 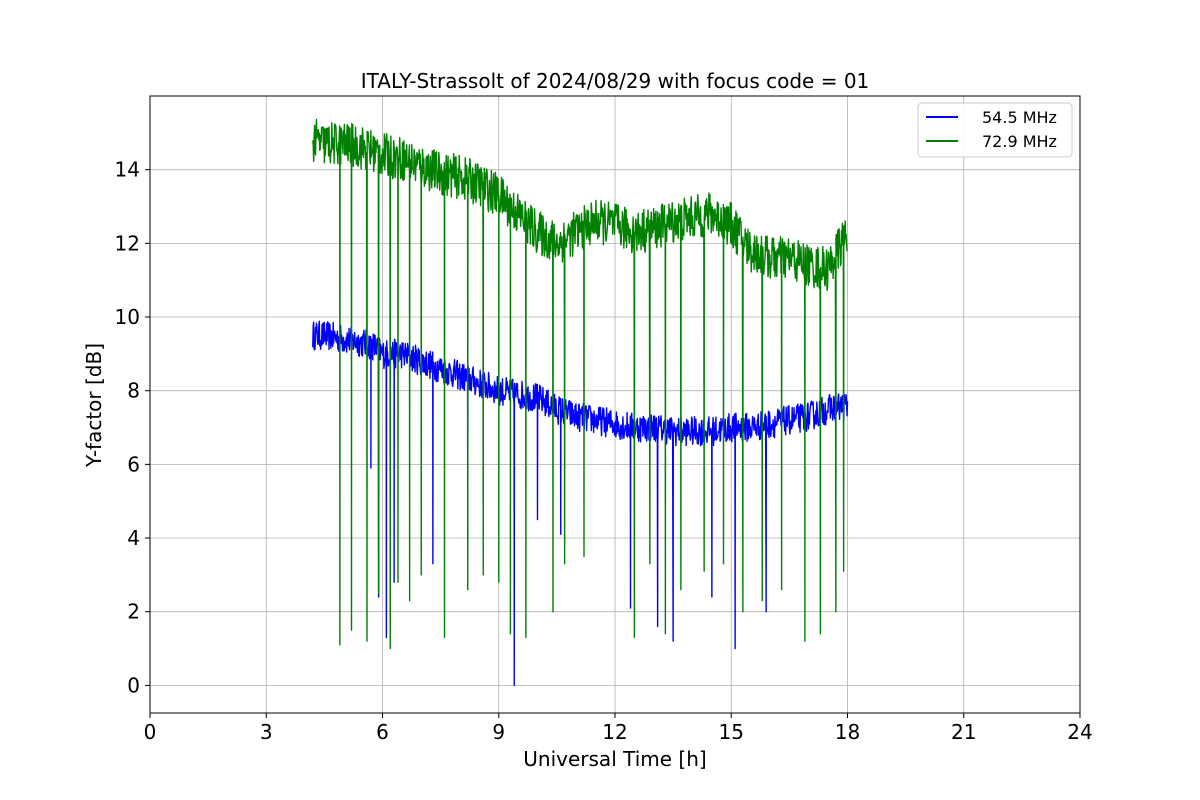 What do you see at coordinates (127, 170) in the screenshot?
I see `y-tick-label: 14` at bounding box center [127, 170].